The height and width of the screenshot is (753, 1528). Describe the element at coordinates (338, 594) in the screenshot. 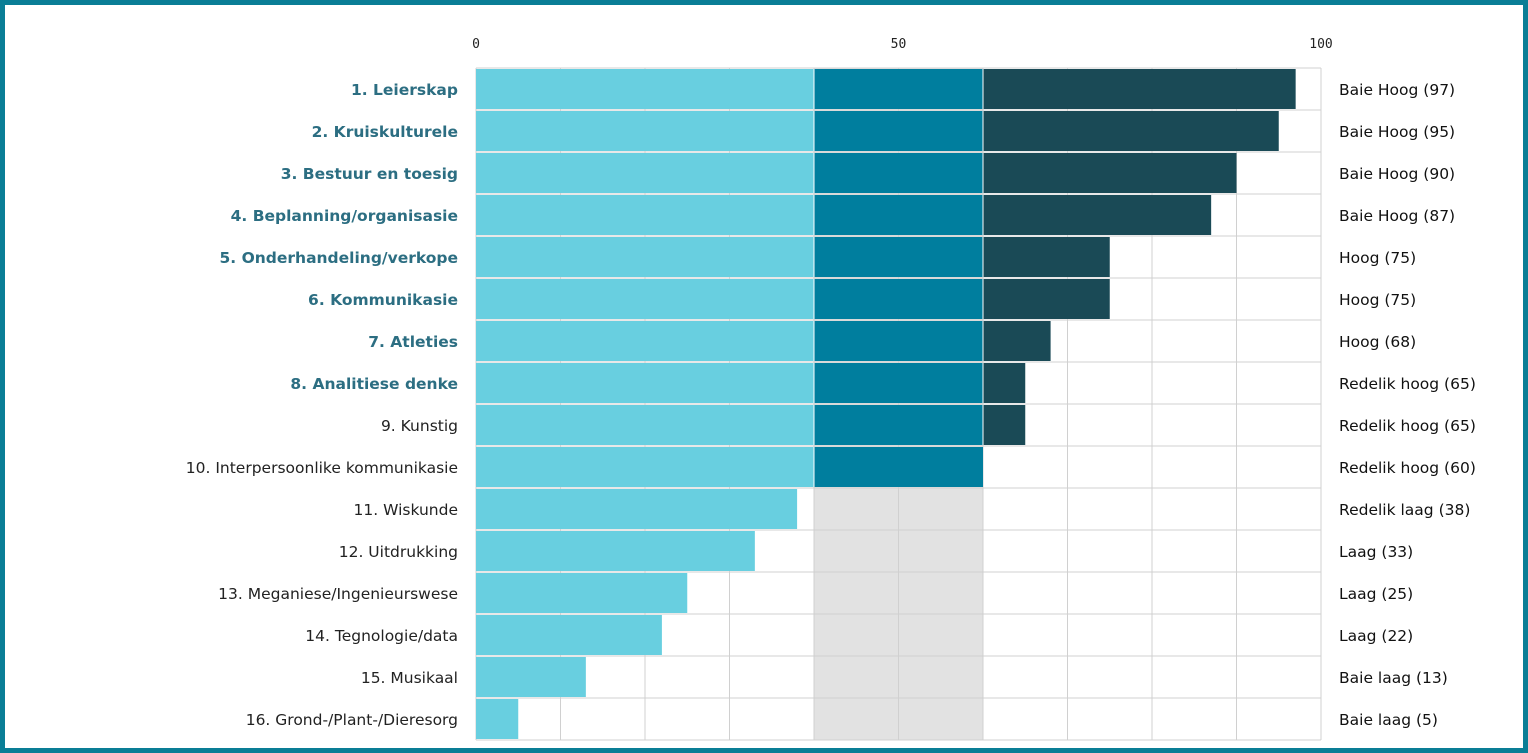

I see `category-label: 13. Meganiese/Ingenieurswese` at that location.